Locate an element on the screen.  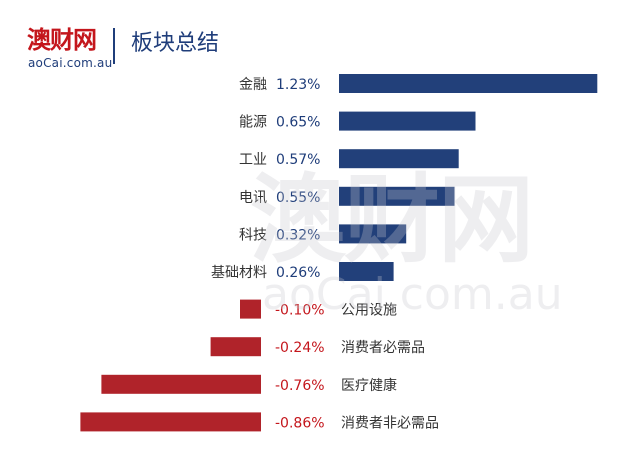
category-label: 电讯 is located at coordinates (253, 198).